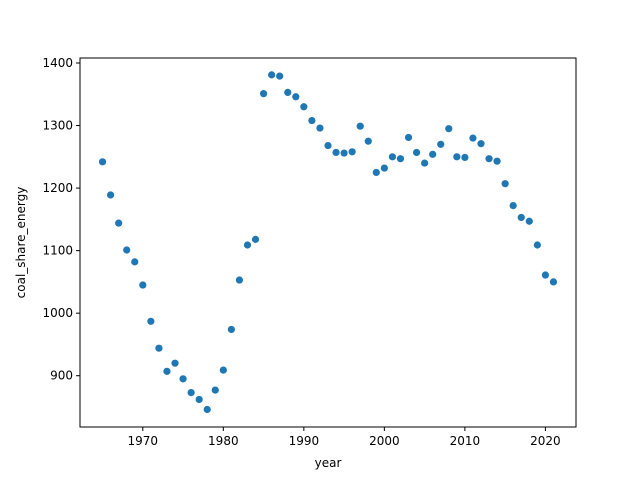 The image size is (640, 480). What do you see at coordinates (61, 219) in the screenshot?
I see `y-axis-ticks: 900 1000 1100 1200 1300 1400` at bounding box center [61, 219].